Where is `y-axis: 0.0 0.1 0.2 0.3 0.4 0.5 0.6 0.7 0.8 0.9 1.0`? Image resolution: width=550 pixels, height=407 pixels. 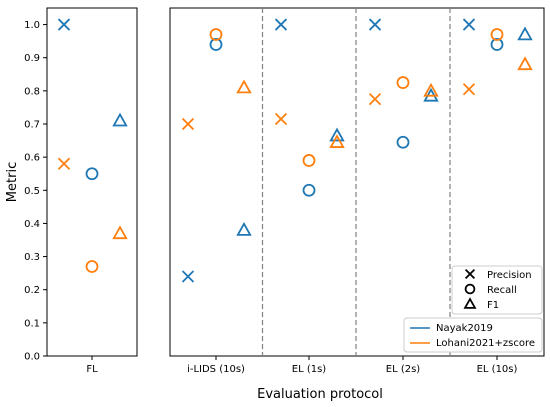 y-axis: 0.0 0.1 0.2 0.3 0.4 0.5 0.6 0.7 0.8 0.9 1.0 is located at coordinates (35, 191).